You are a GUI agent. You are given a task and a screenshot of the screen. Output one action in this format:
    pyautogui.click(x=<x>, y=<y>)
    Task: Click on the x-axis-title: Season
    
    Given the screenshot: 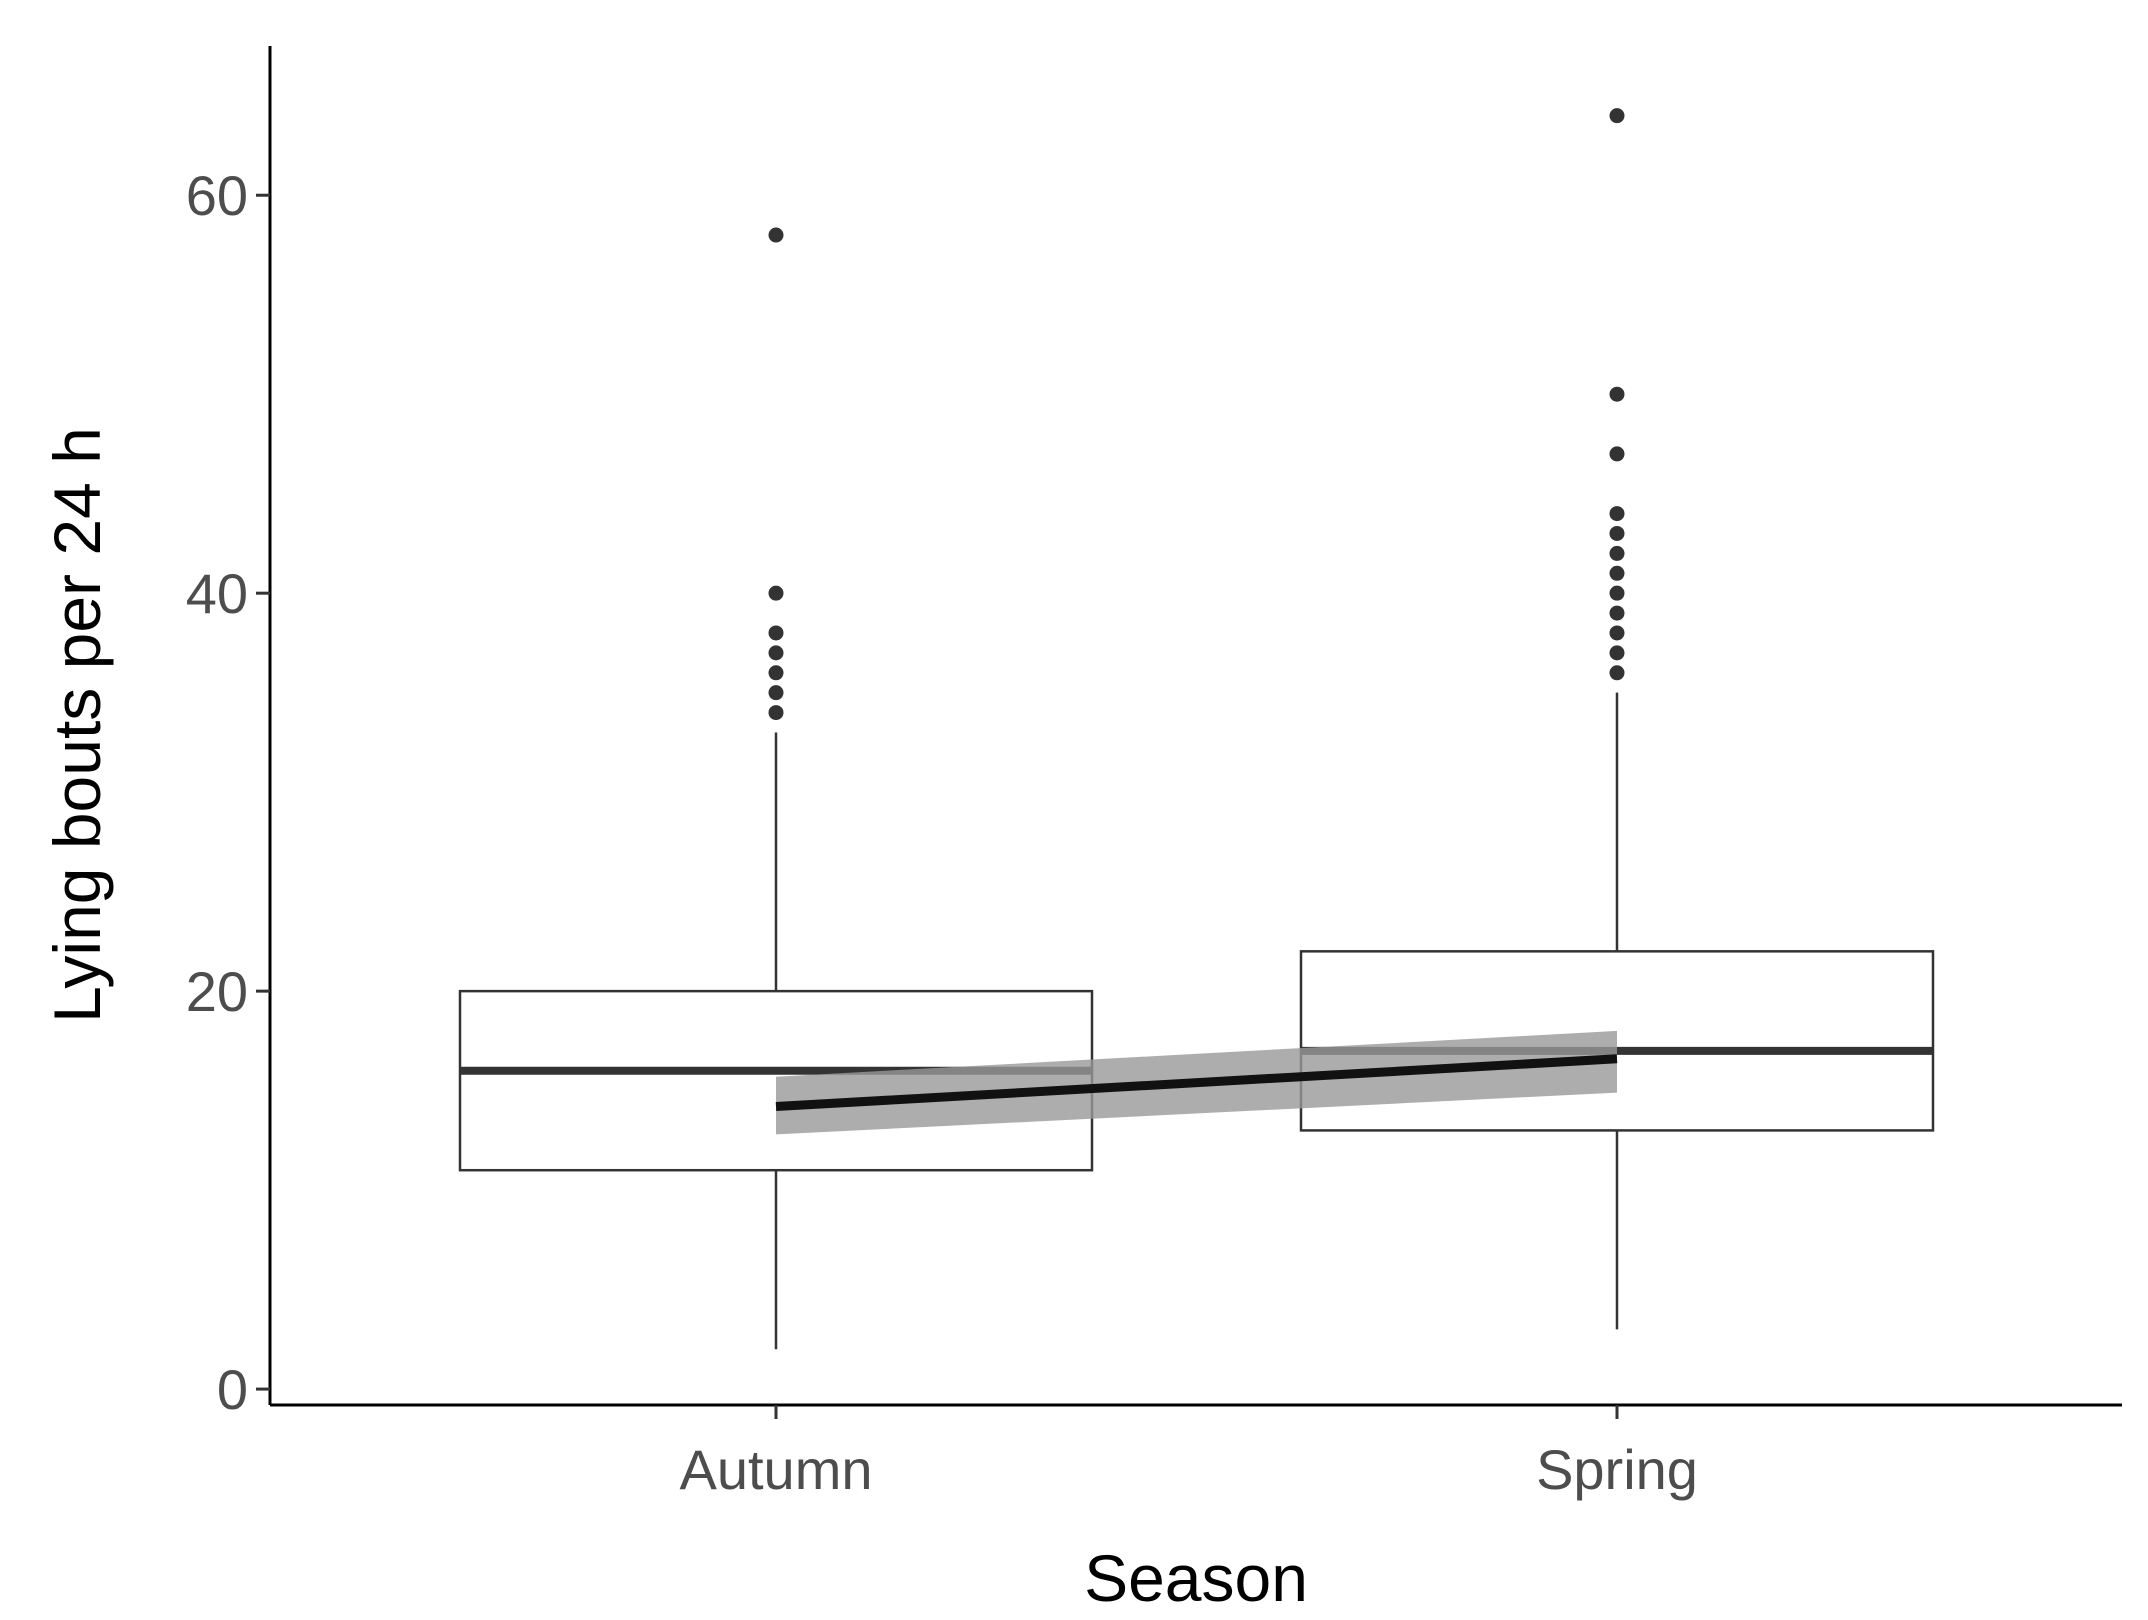 What is the action you would take?
    pyautogui.click(x=1196, y=1578)
    